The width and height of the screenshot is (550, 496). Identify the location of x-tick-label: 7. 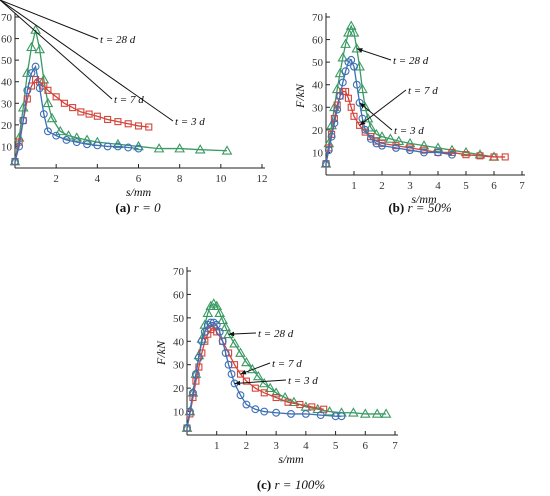
(395, 446).